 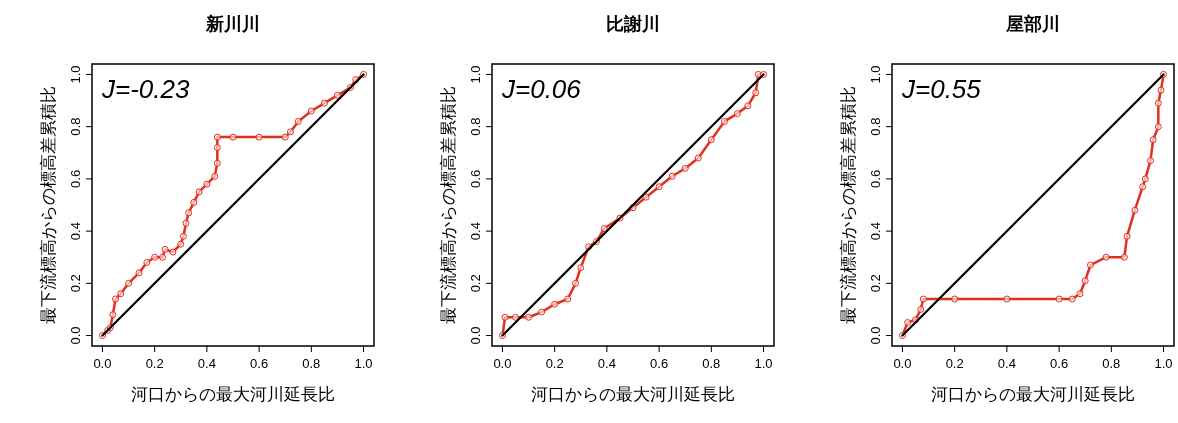 I want to click on chart-title: 比謝川, so click(x=633, y=24).